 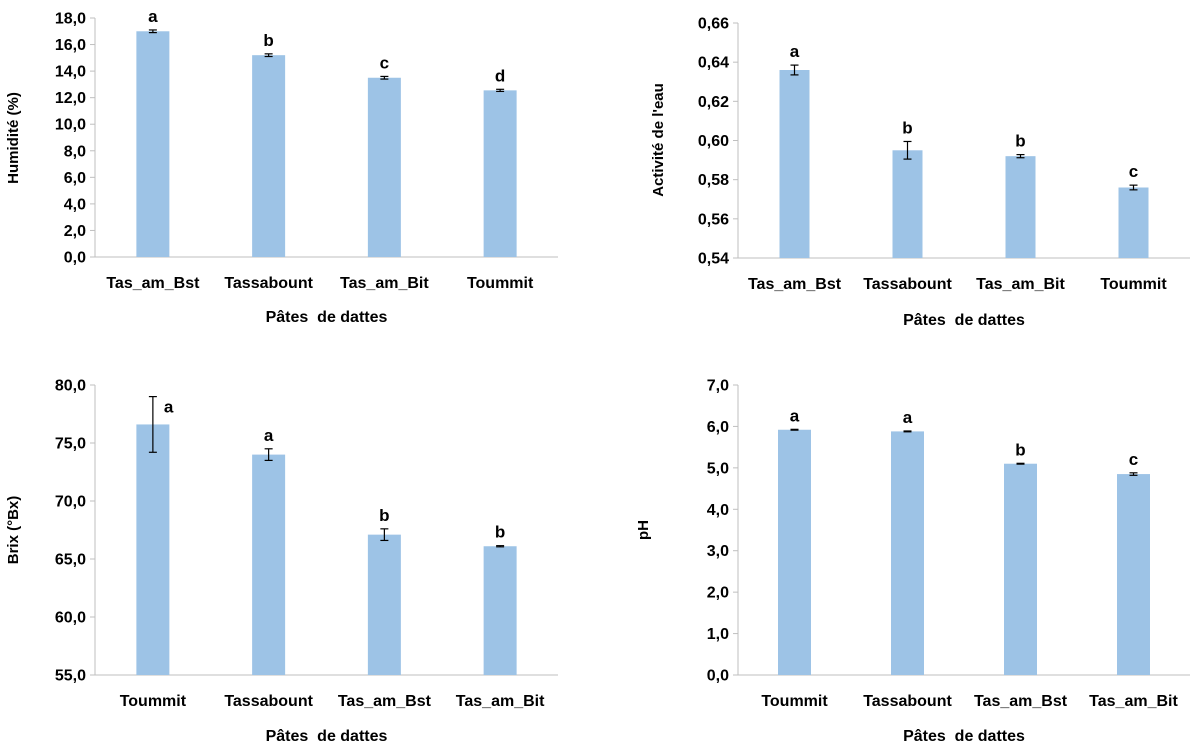 I want to click on y-tick-label: 70,0, so click(x=70, y=502).